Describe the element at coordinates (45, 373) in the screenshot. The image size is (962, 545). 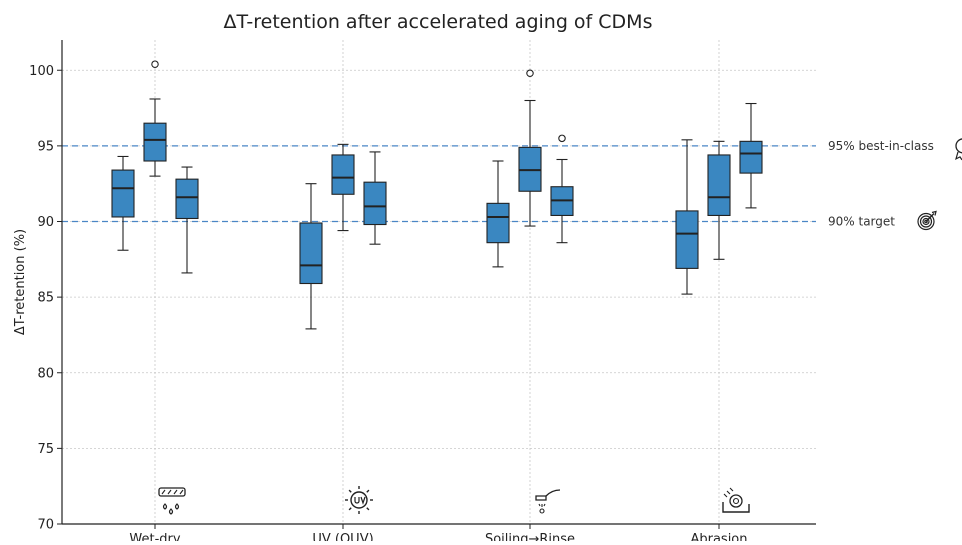
I see `y-tick-label: 80` at that location.